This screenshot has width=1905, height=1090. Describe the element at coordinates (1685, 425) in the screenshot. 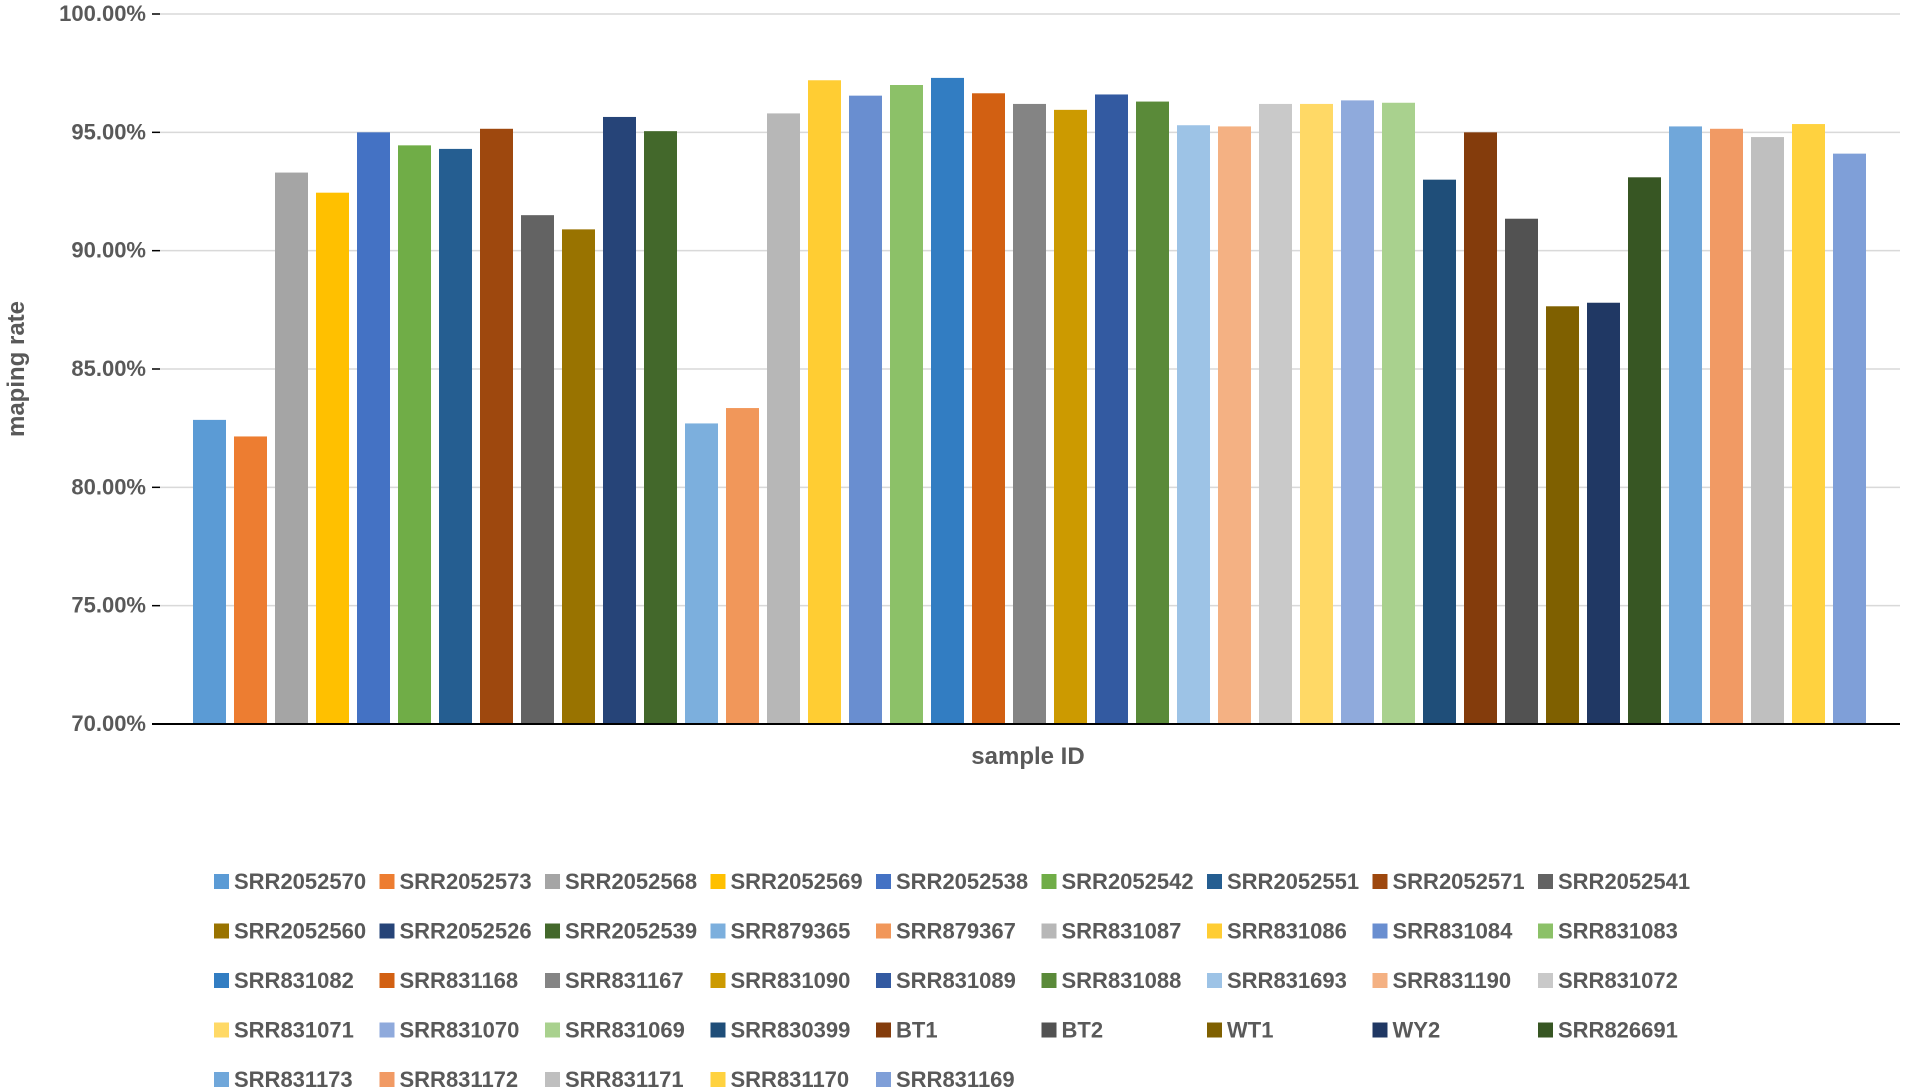

I see `bar-SRR831173` at that location.